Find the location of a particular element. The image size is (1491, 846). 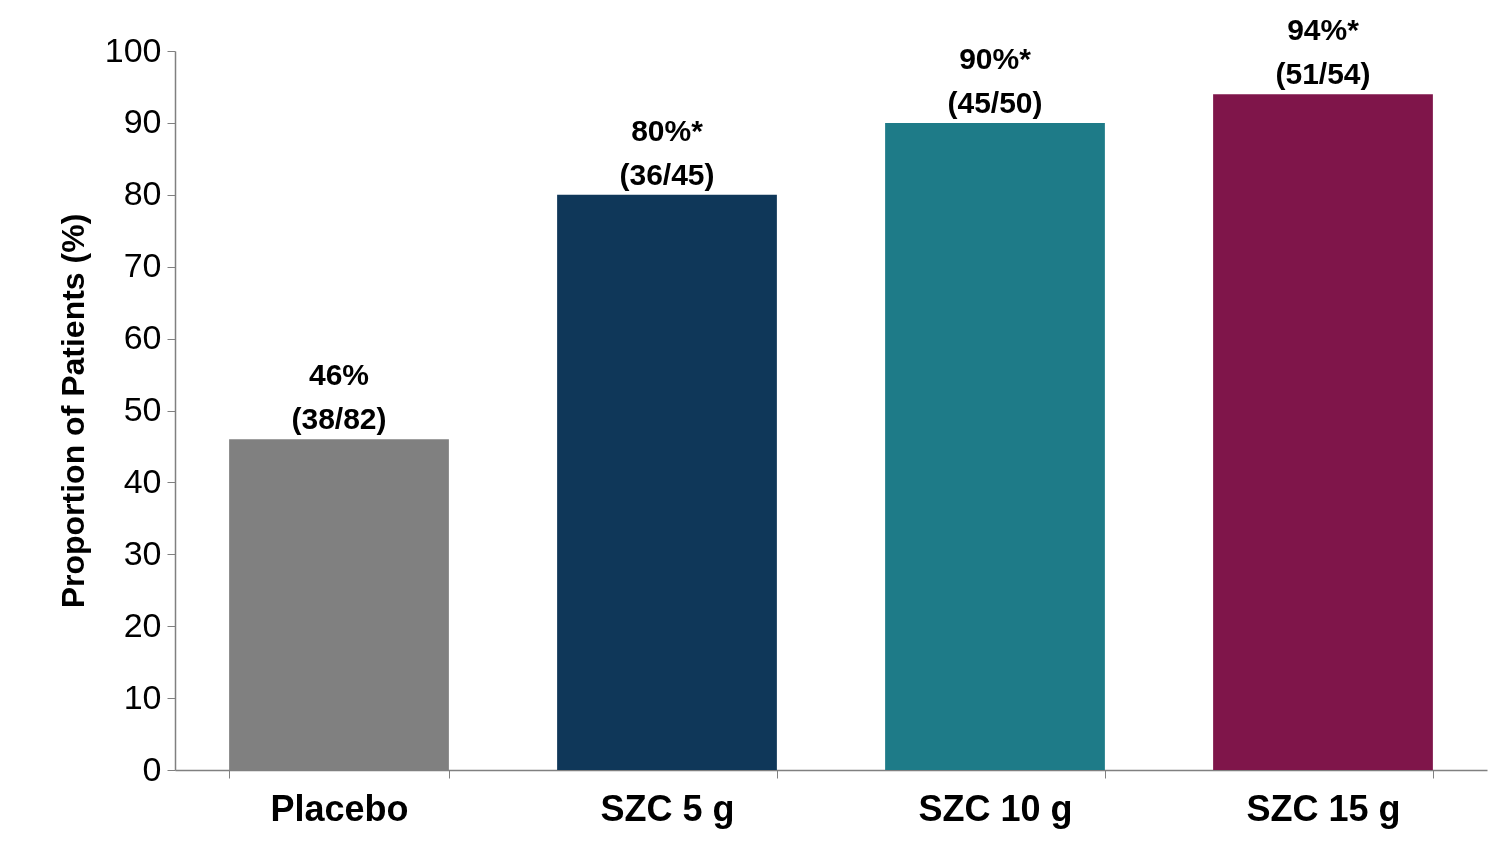

y-tick-label: 70 is located at coordinates (142, 265).